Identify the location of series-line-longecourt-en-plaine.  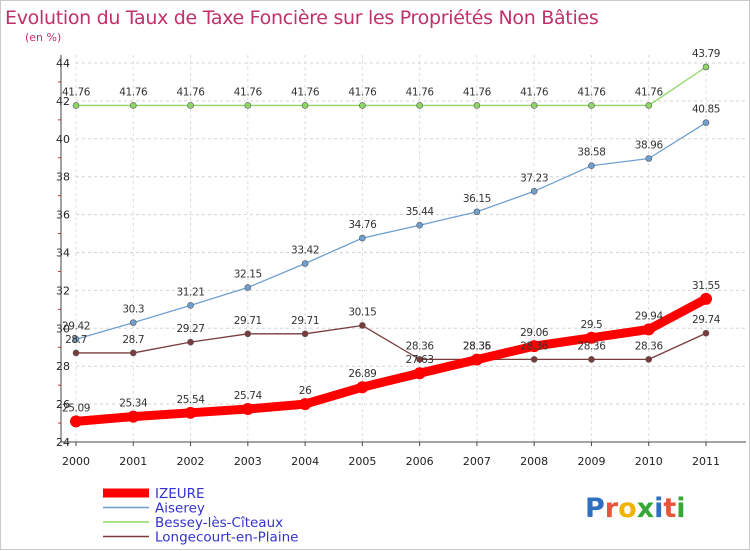
(391, 342).